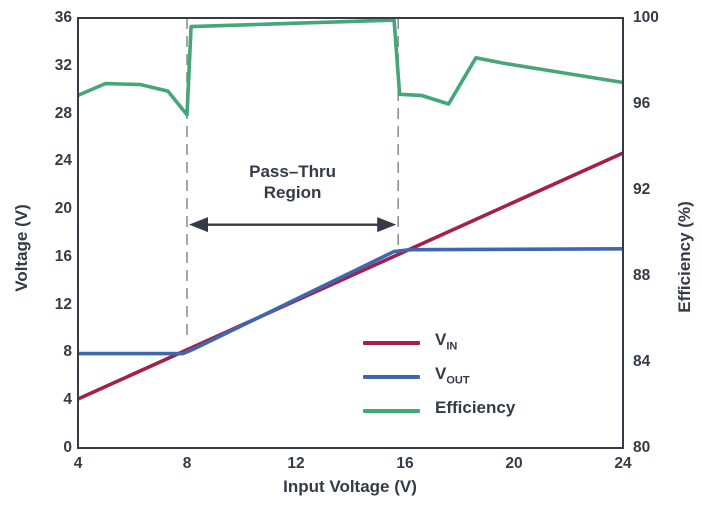  I want to click on y-left-tick-label: 32, so click(63, 65).